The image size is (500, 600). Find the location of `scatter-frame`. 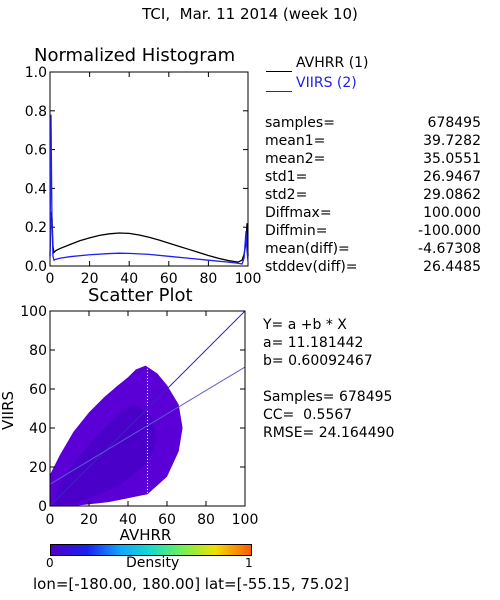

scatter-frame is located at coordinates (147, 408).